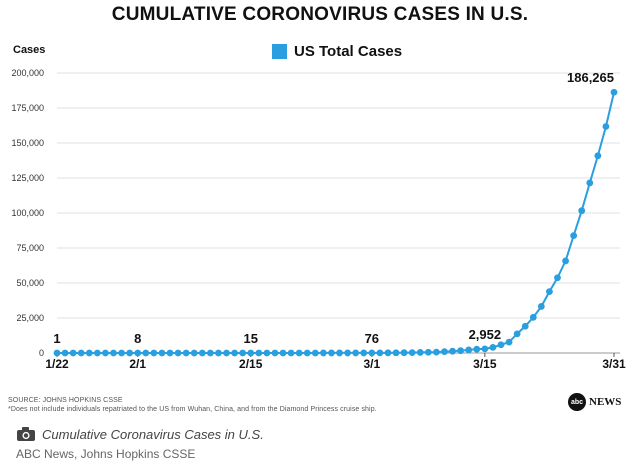 This screenshot has height=463, width=640. What do you see at coordinates (251, 364) in the screenshot?
I see `x-tick-label: 2/15` at bounding box center [251, 364].